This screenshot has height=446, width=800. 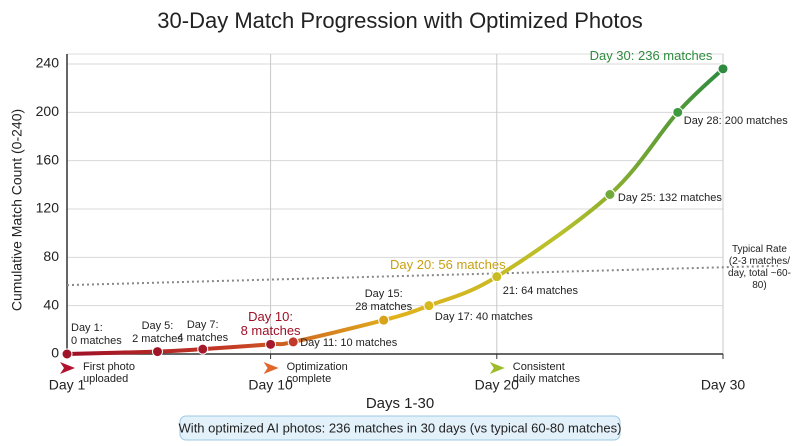 I want to click on value-label: Day 15: 28 matches, so click(x=384, y=301).